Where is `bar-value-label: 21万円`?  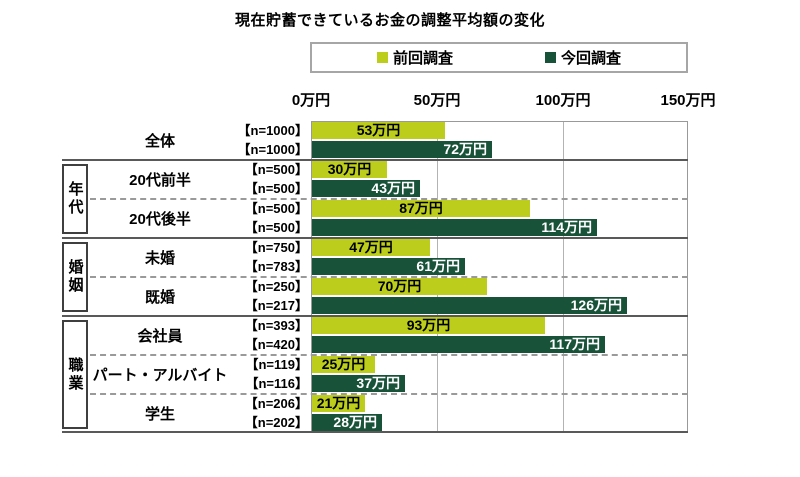 bar-value-label: 21万円 is located at coordinates (338, 403).